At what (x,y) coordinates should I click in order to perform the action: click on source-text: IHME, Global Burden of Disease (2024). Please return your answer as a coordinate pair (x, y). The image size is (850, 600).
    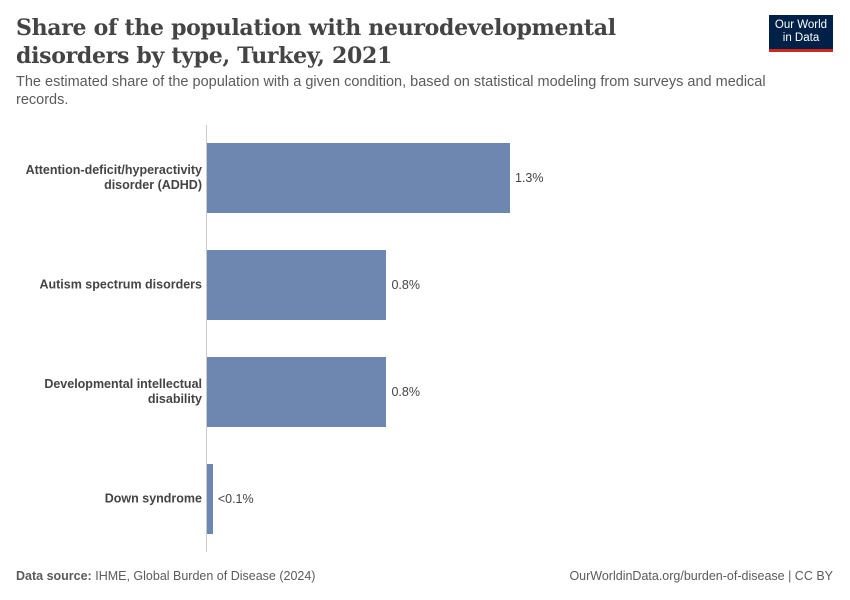
    Looking at the image, I should click on (205, 576).